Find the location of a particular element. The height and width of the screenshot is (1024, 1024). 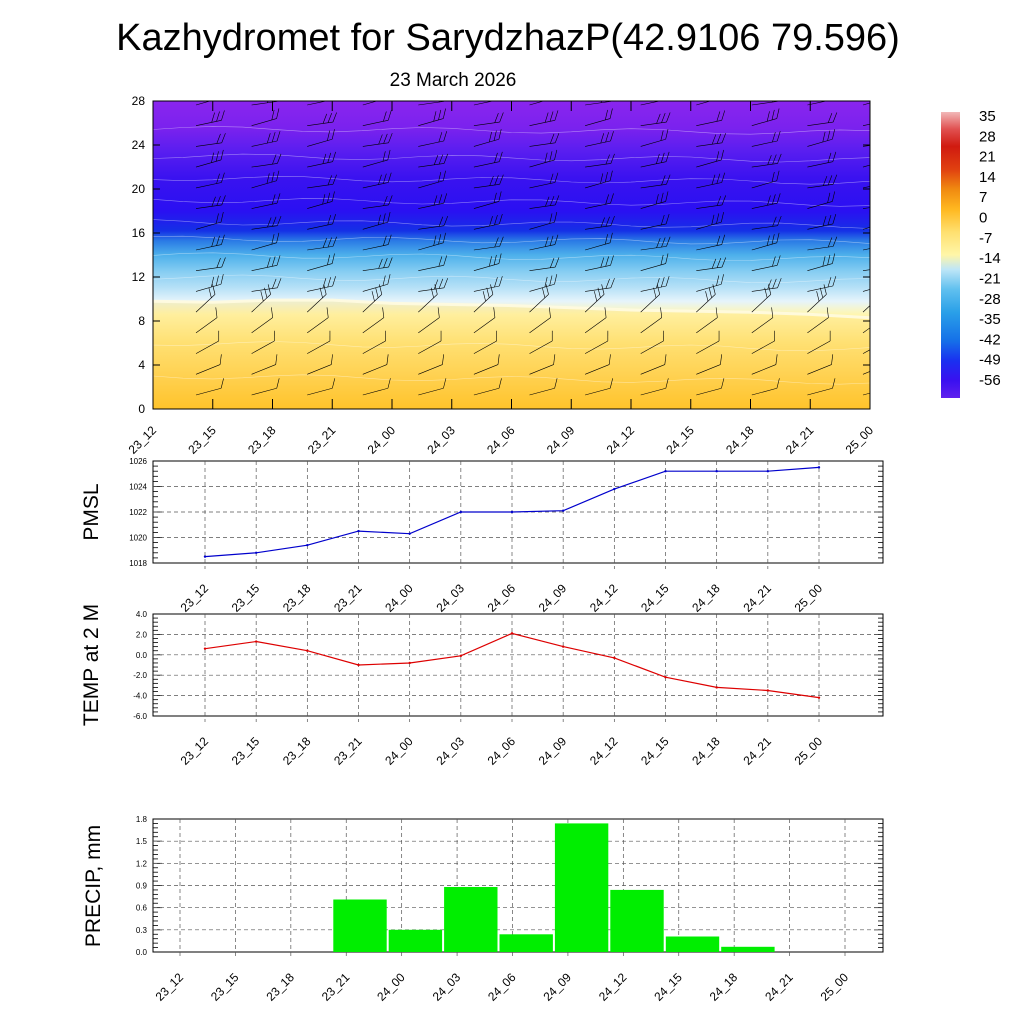

colorbar-label: -28 is located at coordinates (990, 299).